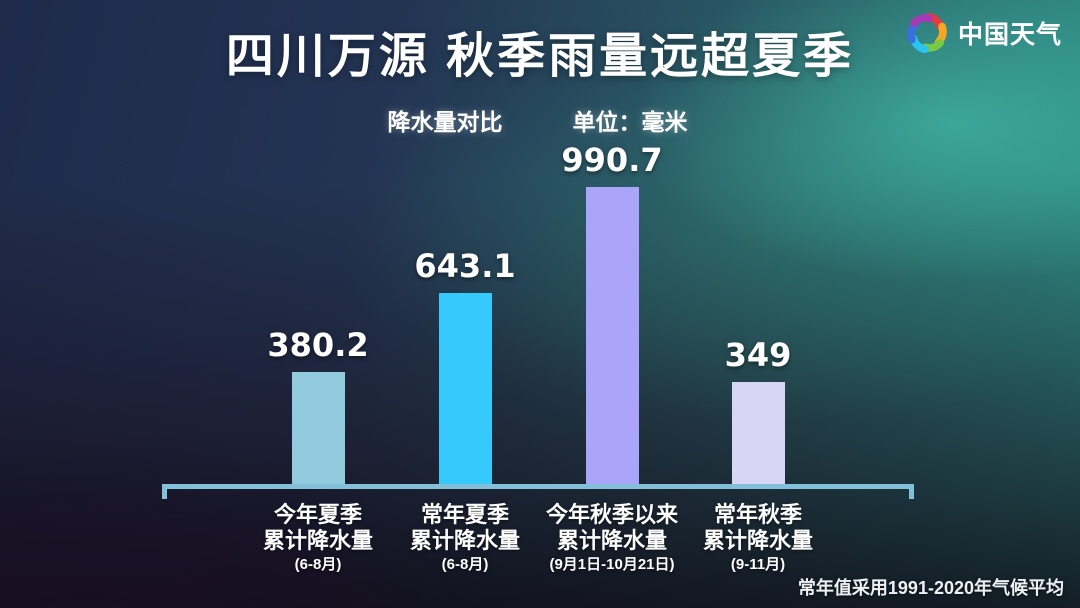  I want to click on bar-value-label: 349, so click(758, 355).